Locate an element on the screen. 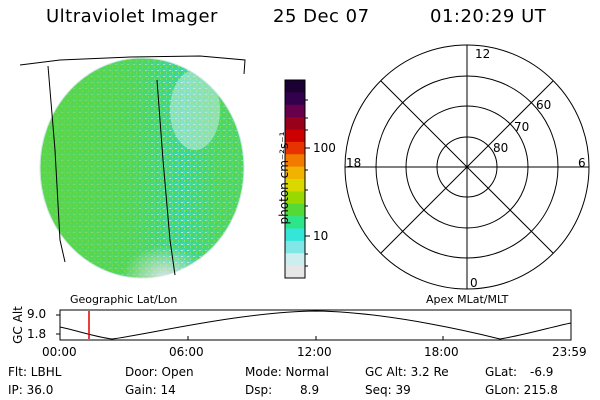 This screenshot has width=600, height=400. info-gain: Gain: 14 is located at coordinates (150, 390).